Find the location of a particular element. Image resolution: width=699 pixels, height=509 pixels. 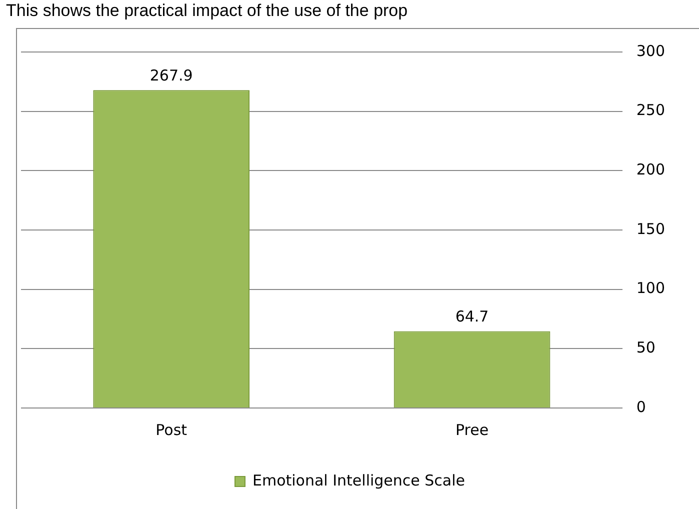

data-label: 64.7 is located at coordinates (472, 317).